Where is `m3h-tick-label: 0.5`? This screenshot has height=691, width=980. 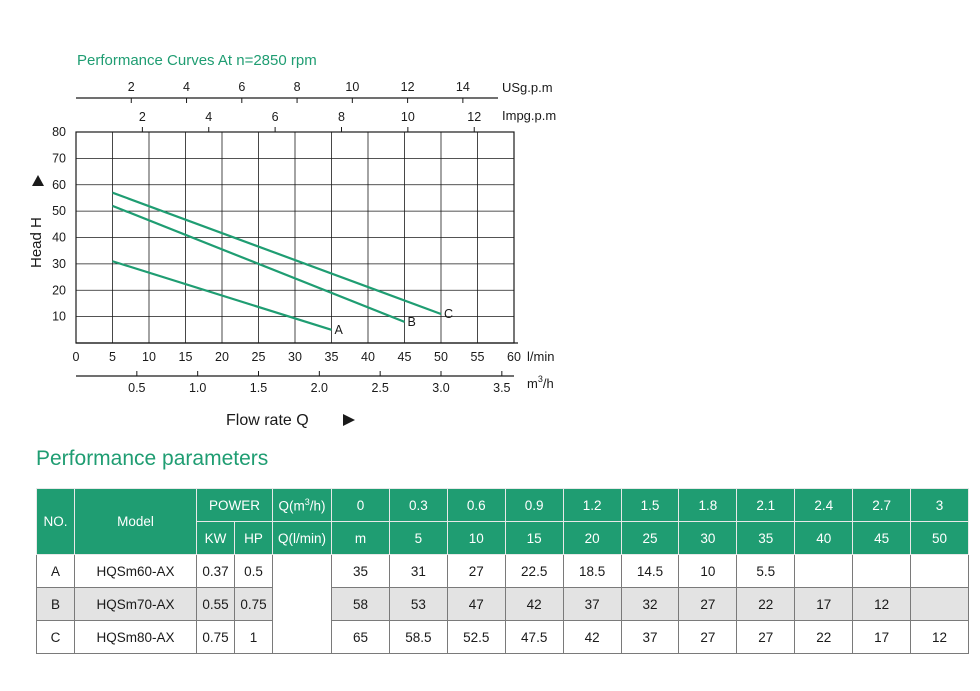 m3h-tick-label: 0.5 is located at coordinates (136, 388).